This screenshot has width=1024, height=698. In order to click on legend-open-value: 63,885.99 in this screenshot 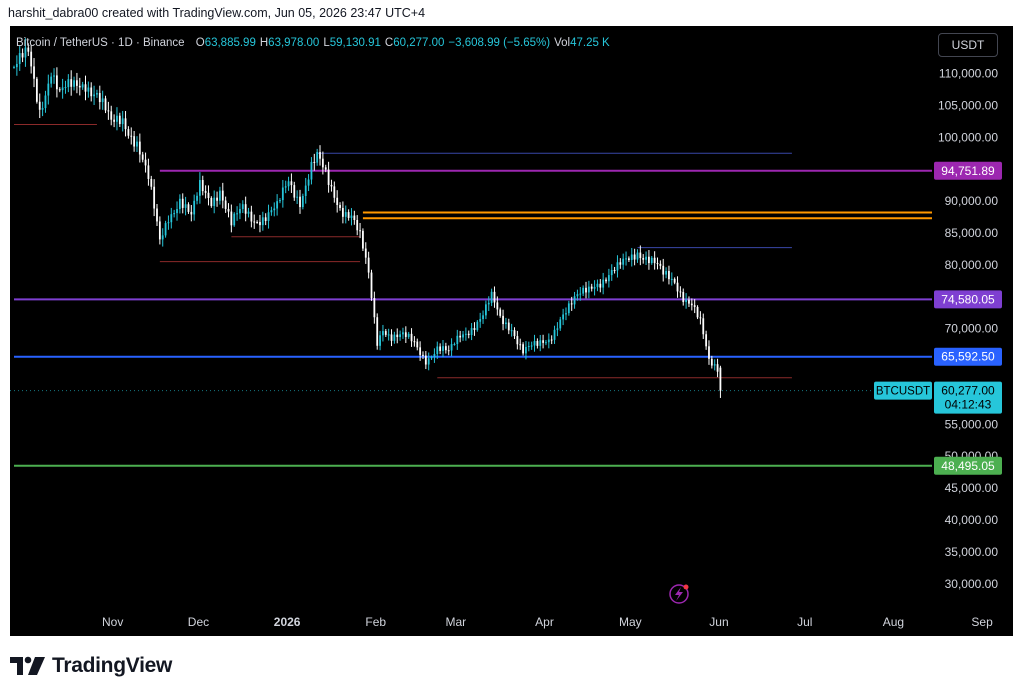, I will do `click(230, 43)`.